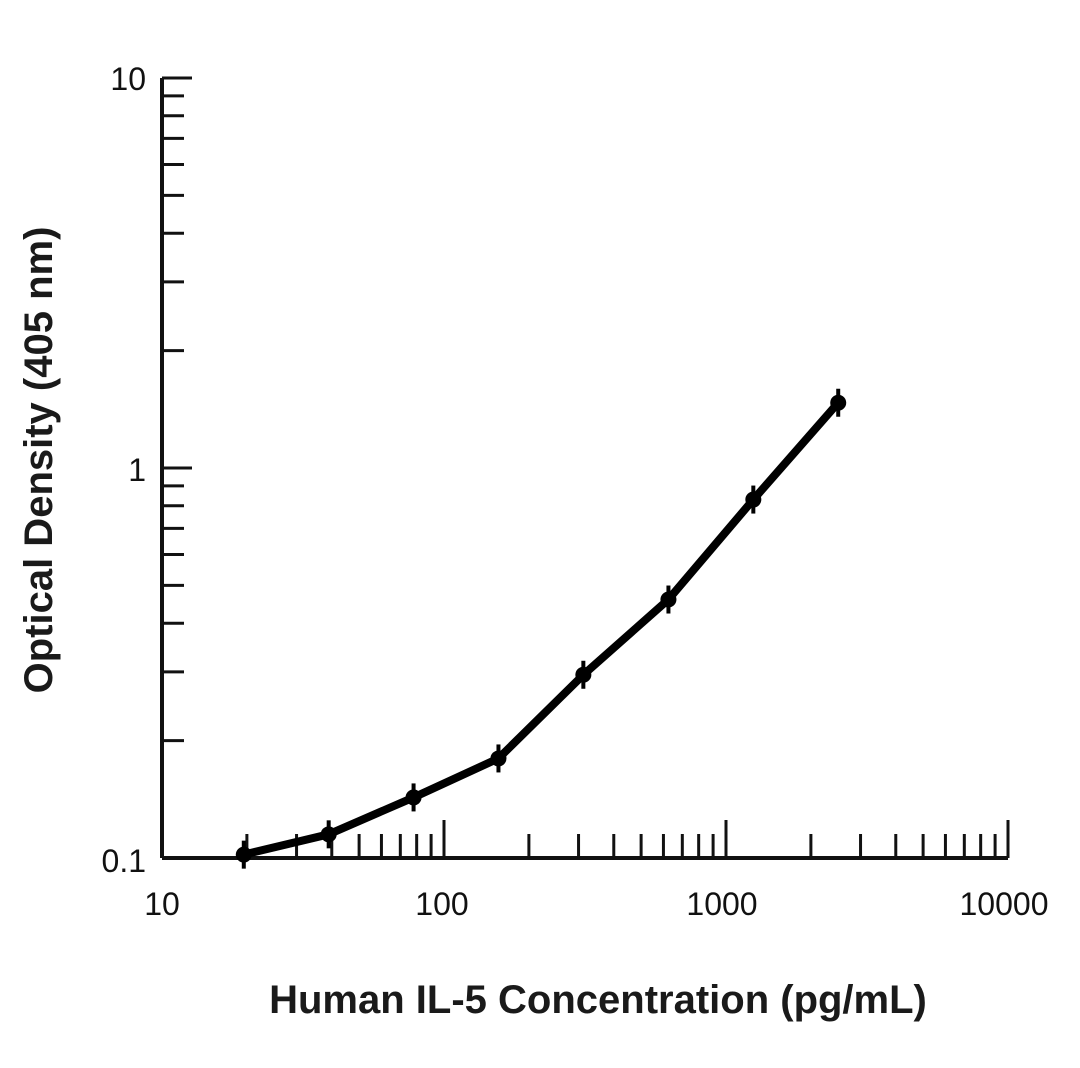  I want to click on x-tick-label-1000: 1000, so click(721, 904).